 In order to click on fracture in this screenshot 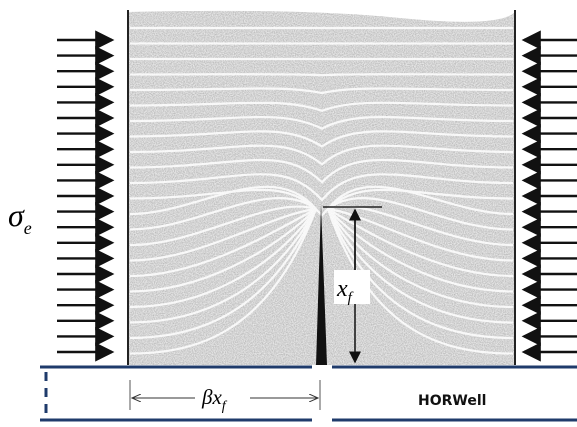, I will do `click(321, 285)`.